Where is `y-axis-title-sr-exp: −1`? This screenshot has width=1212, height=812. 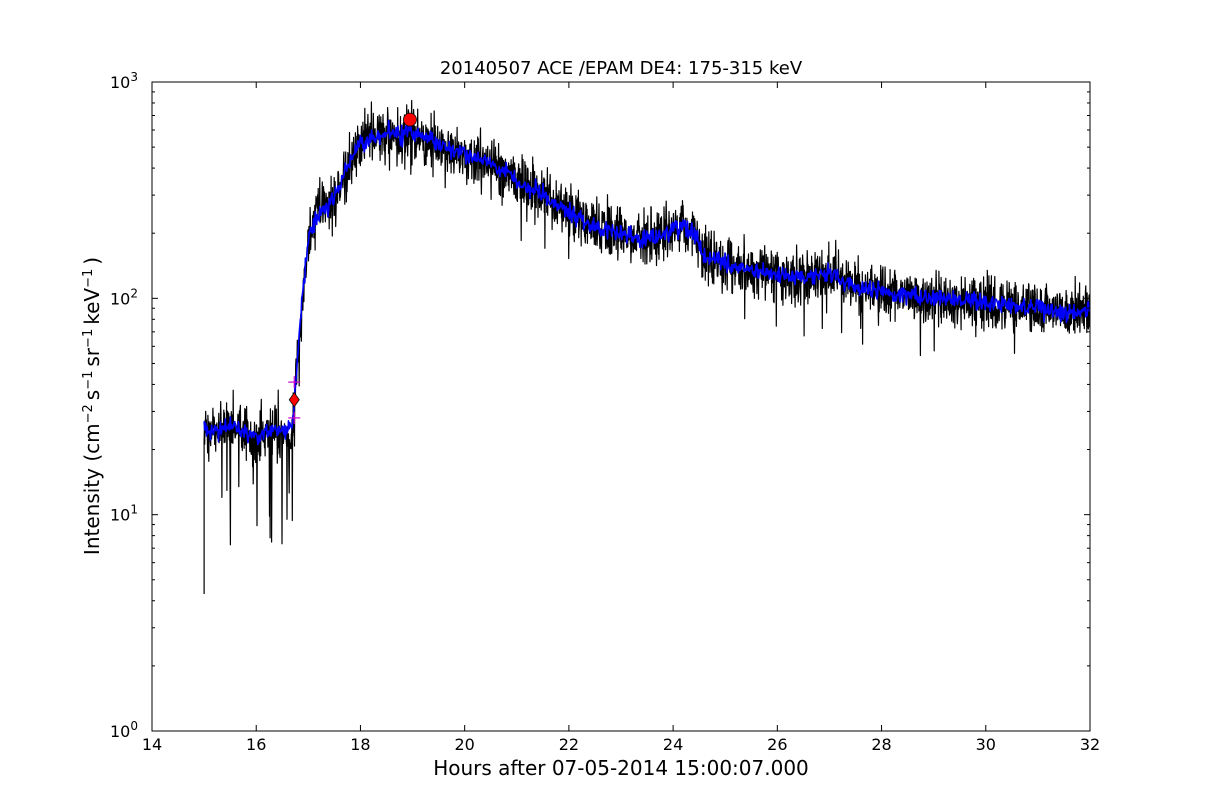 y-axis-title-sr-exp: −1 is located at coordinates (88, 338).